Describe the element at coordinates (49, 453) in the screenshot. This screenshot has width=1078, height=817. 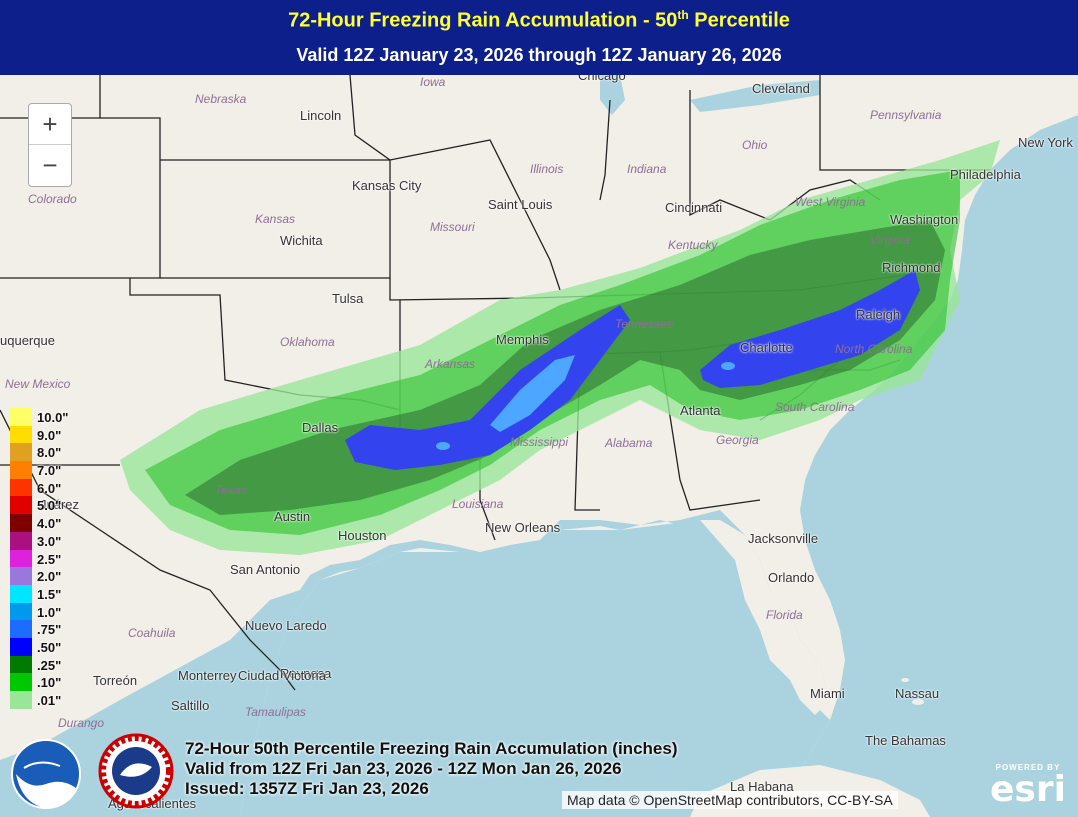
I see `legend-label: 8.0"` at that location.